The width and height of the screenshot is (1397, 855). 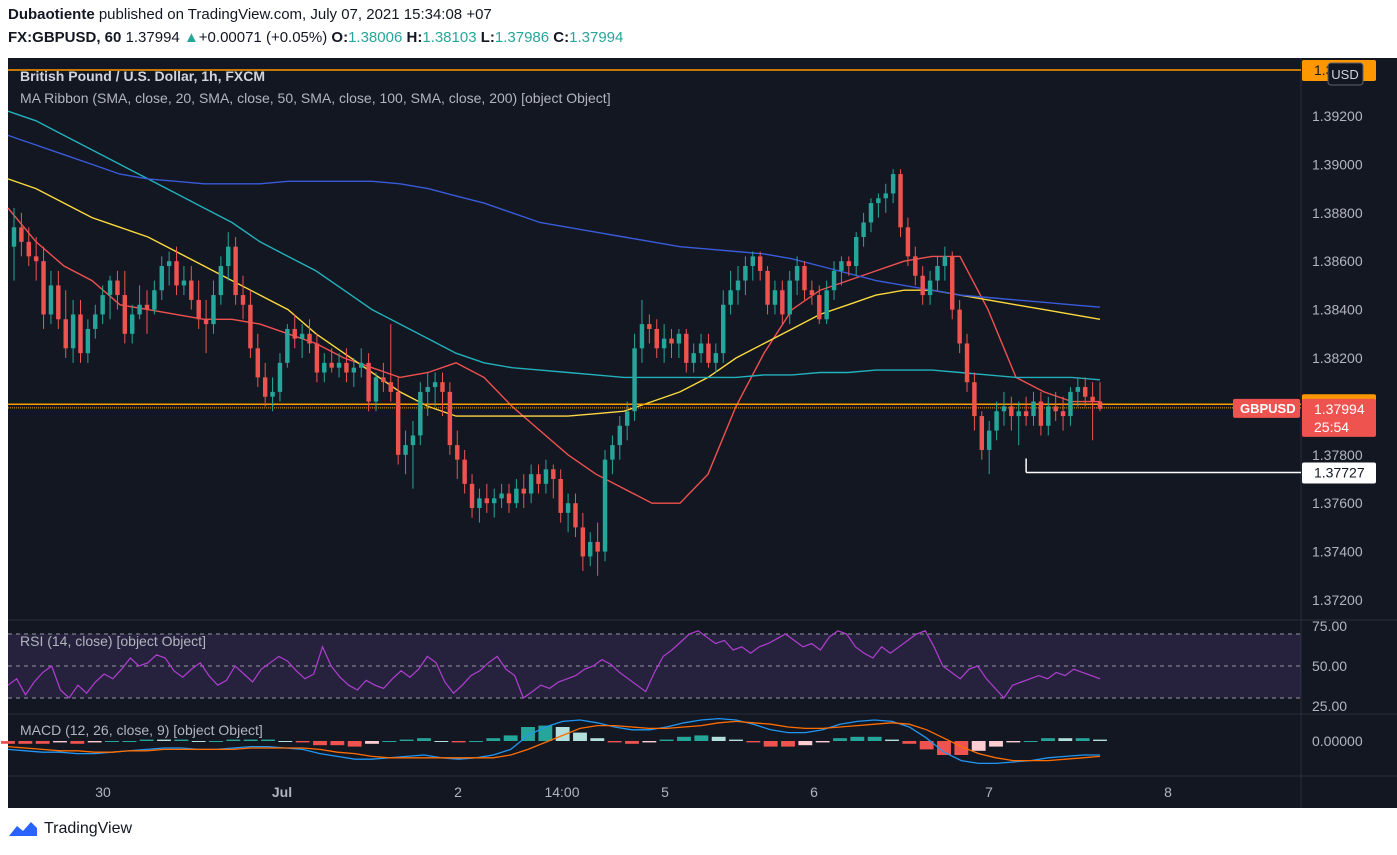 What do you see at coordinates (282, 792) in the screenshot?
I see `time-axis-label: Jul` at bounding box center [282, 792].